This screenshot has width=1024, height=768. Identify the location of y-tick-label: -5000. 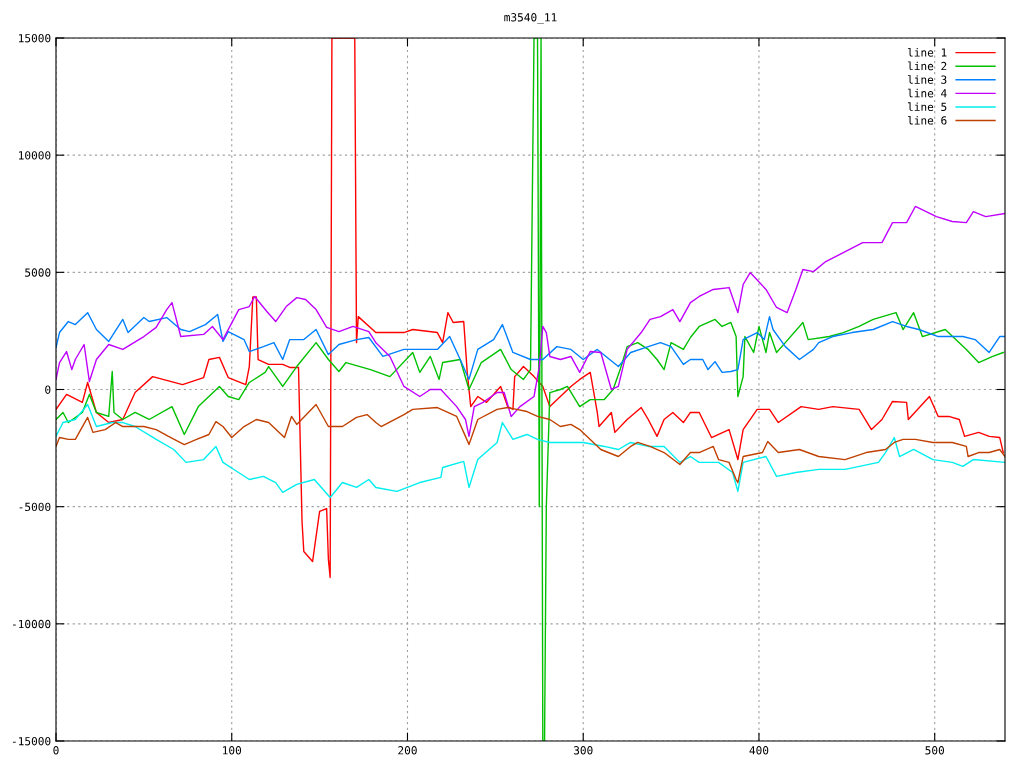
(35, 507).